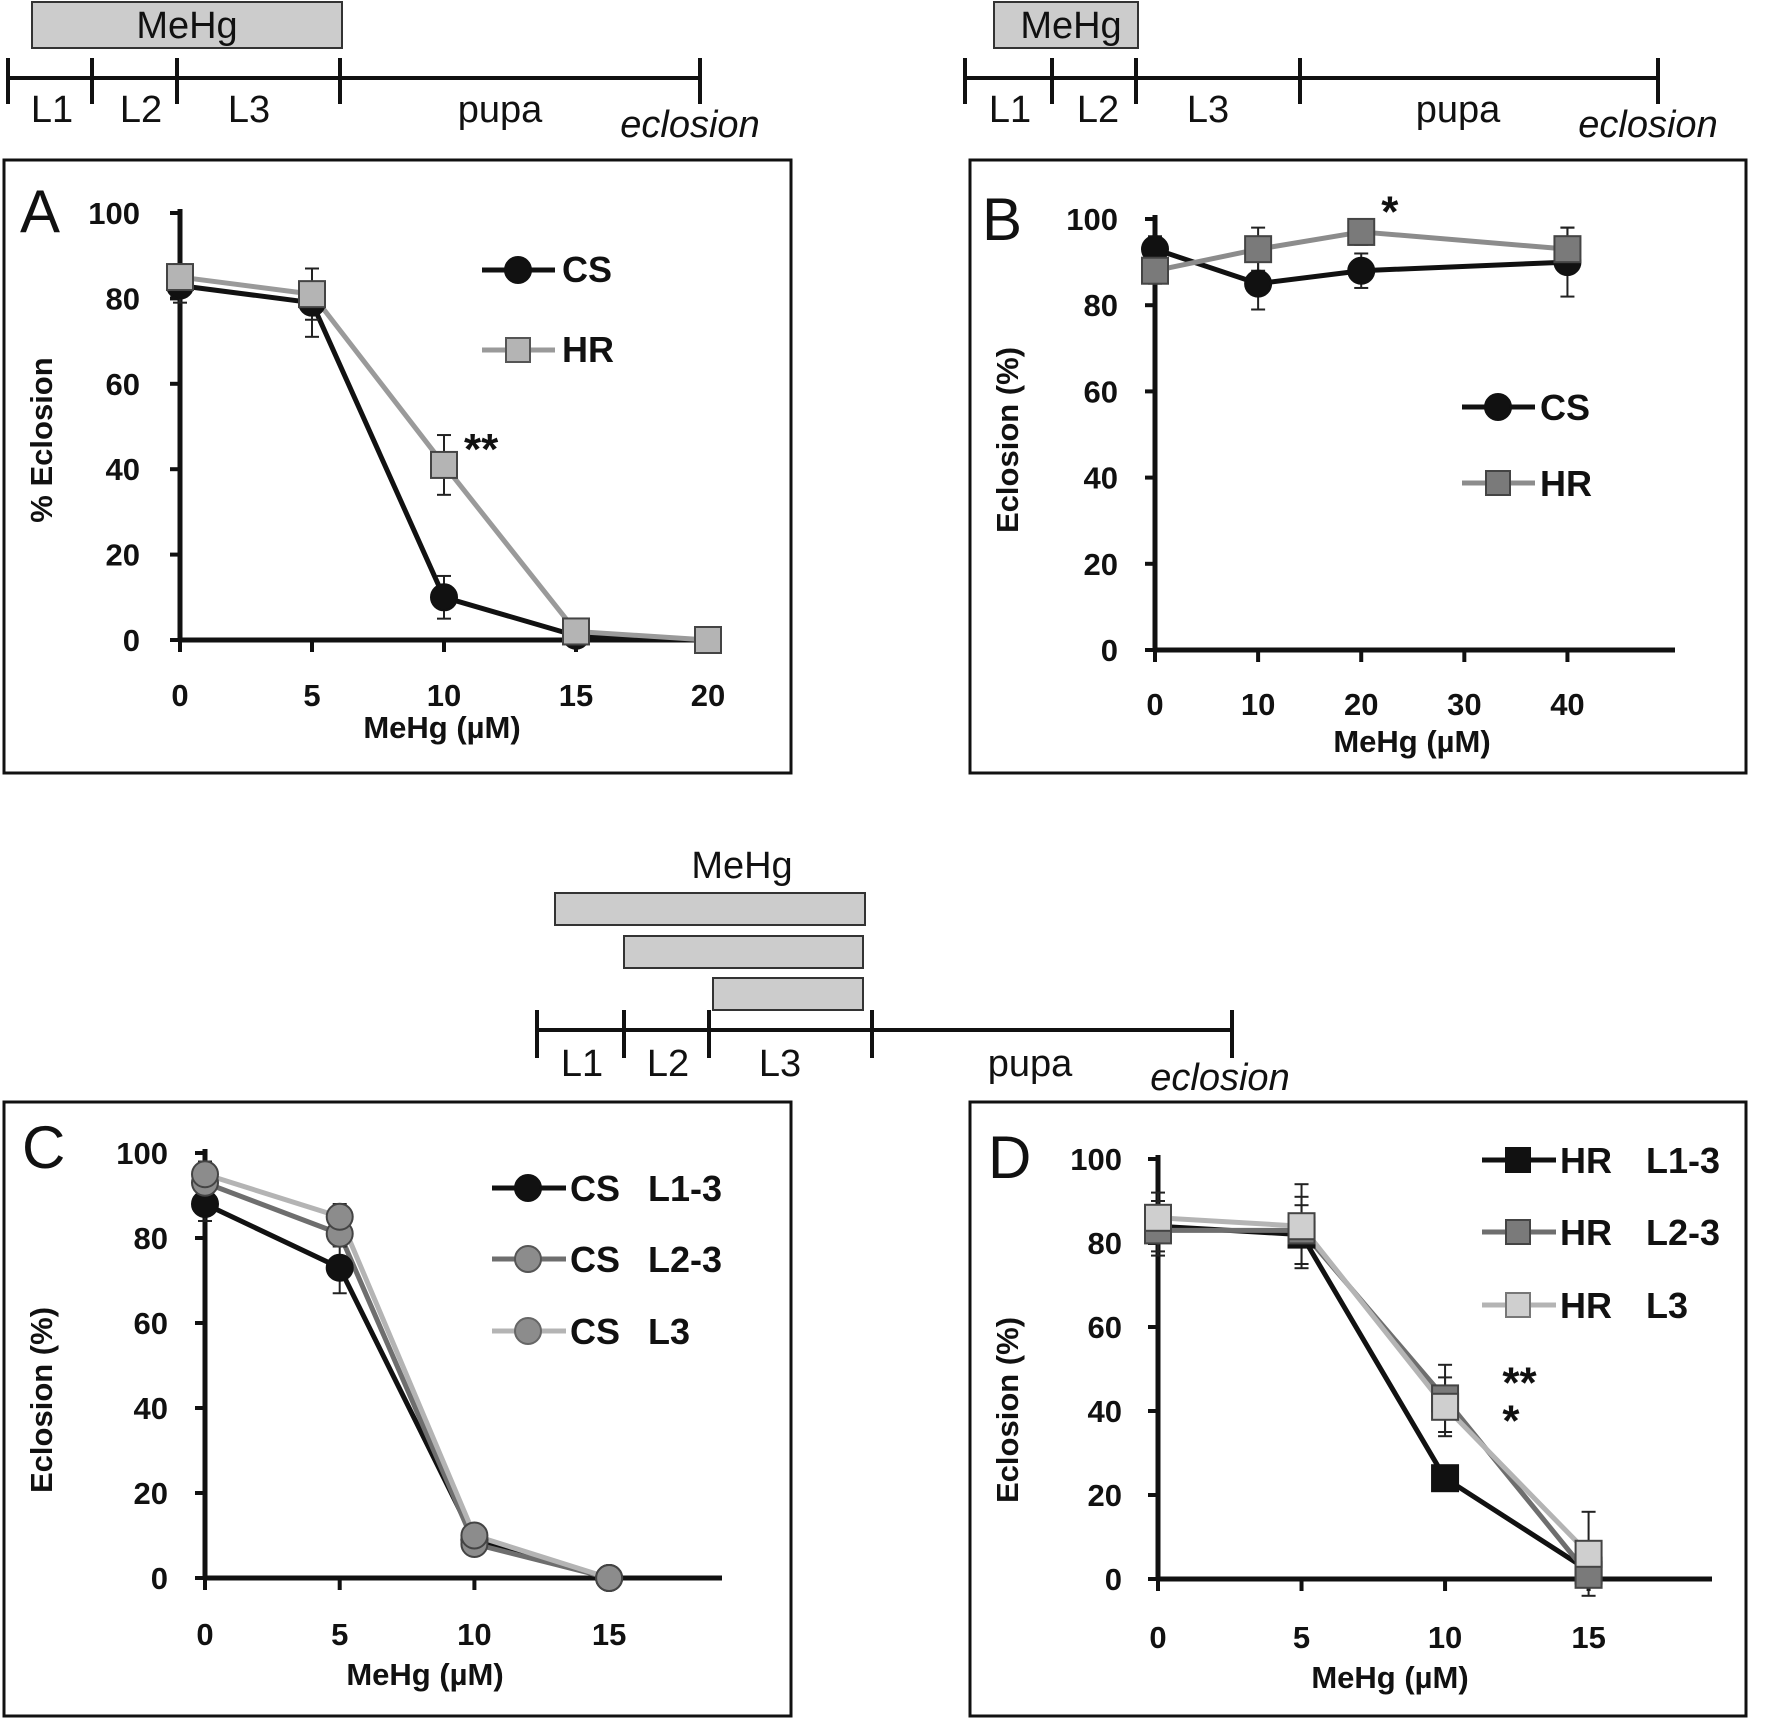  Describe the element at coordinates (780, 1064) in the screenshot. I see `stage-label-l3: L3` at that location.